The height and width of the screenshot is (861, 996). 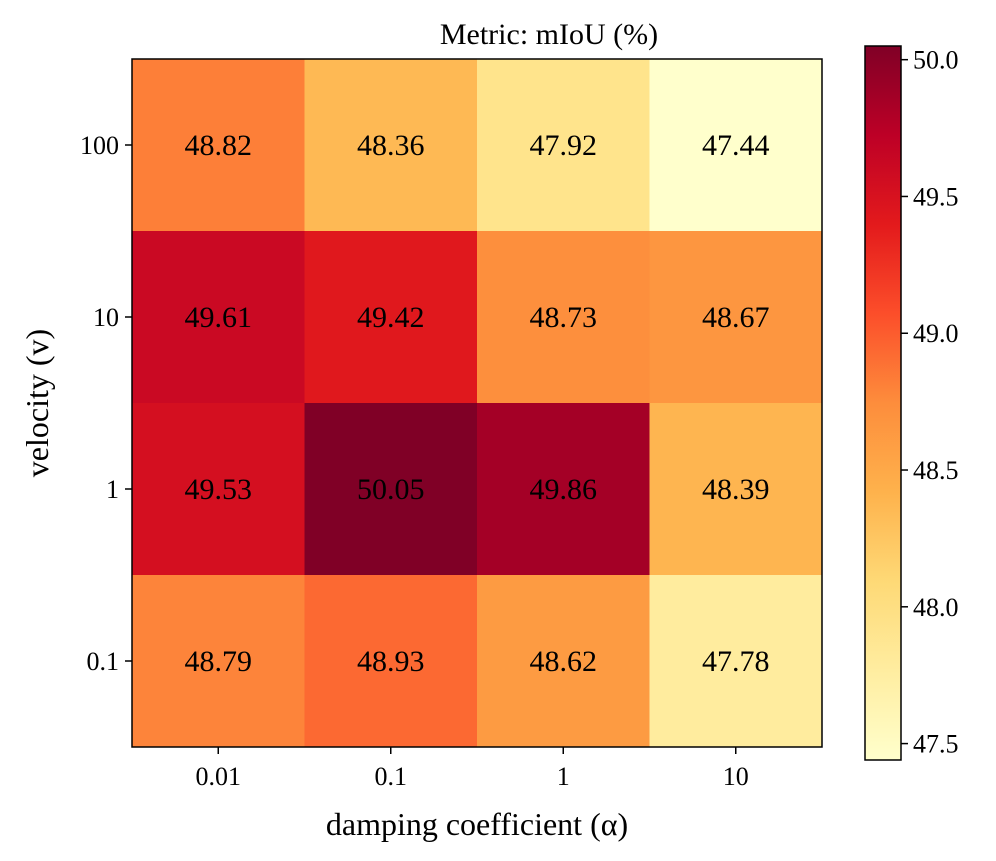 What do you see at coordinates (936, 744) in the screenshot?
I see `colorbar-tick-label: 47.5` at bounding box center [936, 744].